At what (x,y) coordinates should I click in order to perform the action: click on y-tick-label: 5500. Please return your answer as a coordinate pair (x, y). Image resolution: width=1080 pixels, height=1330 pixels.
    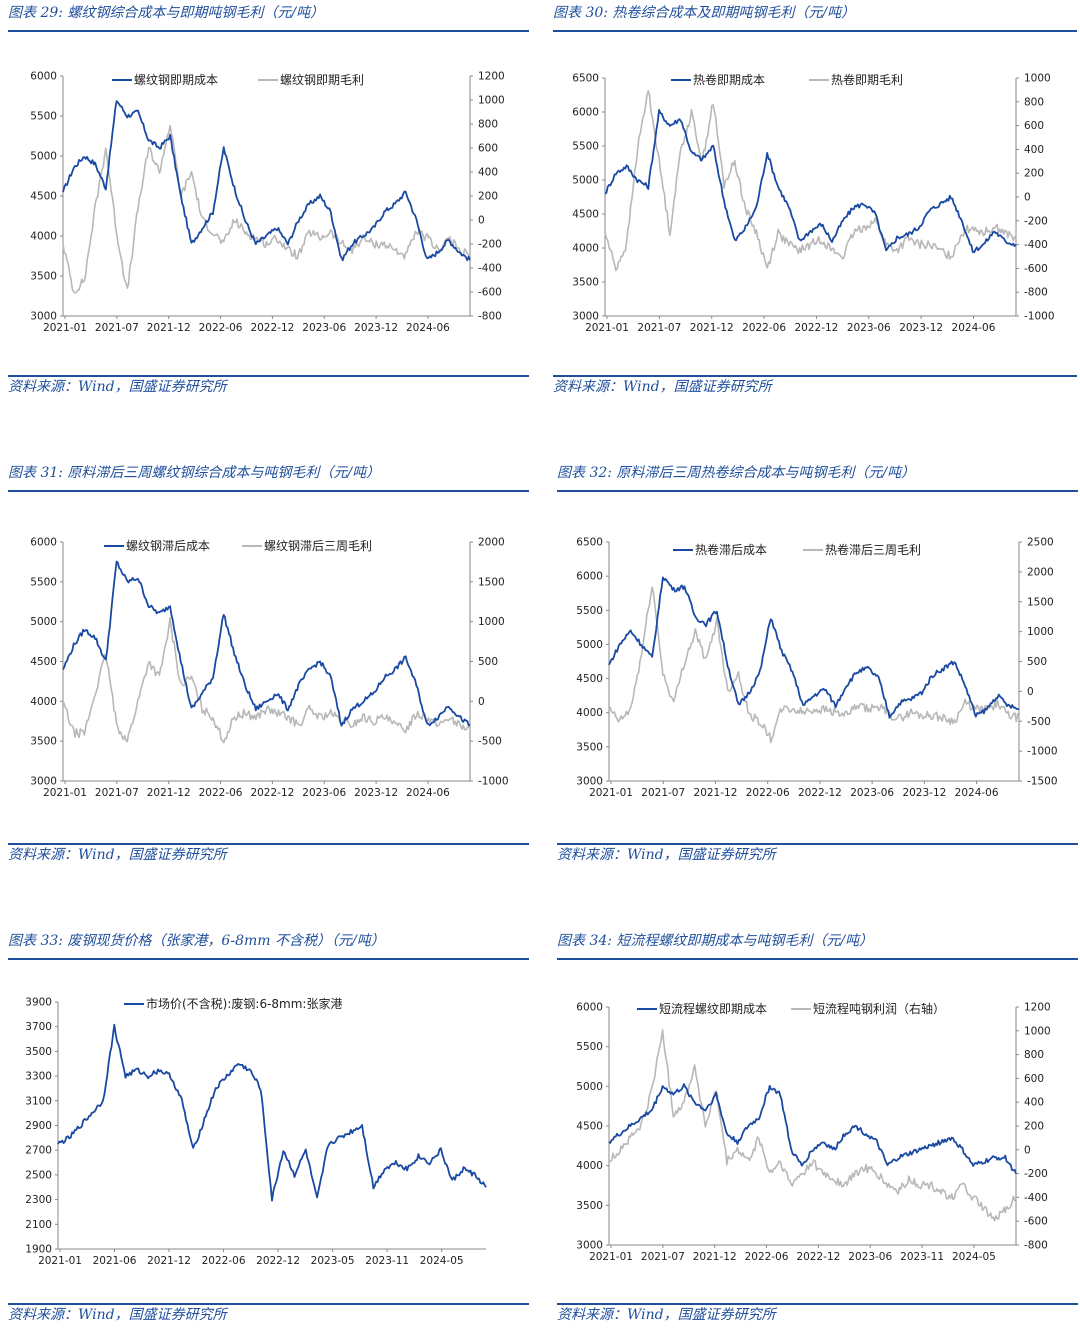
    Looking at the image, I should click on (43, 582).